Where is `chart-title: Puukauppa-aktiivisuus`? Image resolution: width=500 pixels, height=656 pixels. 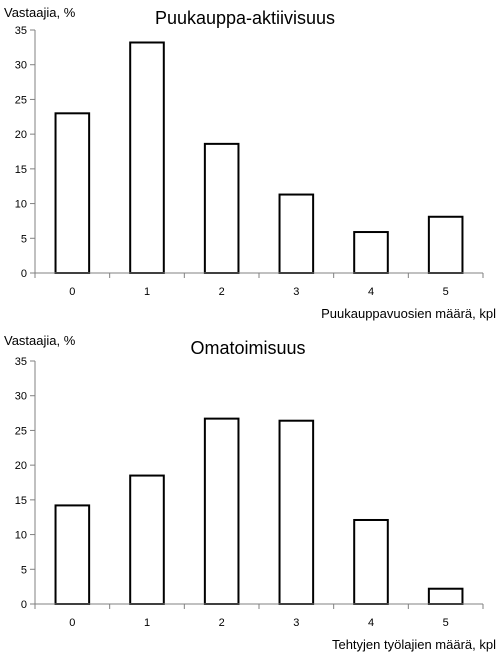
chart-title: Puukauppa-aktiivisuus is located at coordinates (245, 18).